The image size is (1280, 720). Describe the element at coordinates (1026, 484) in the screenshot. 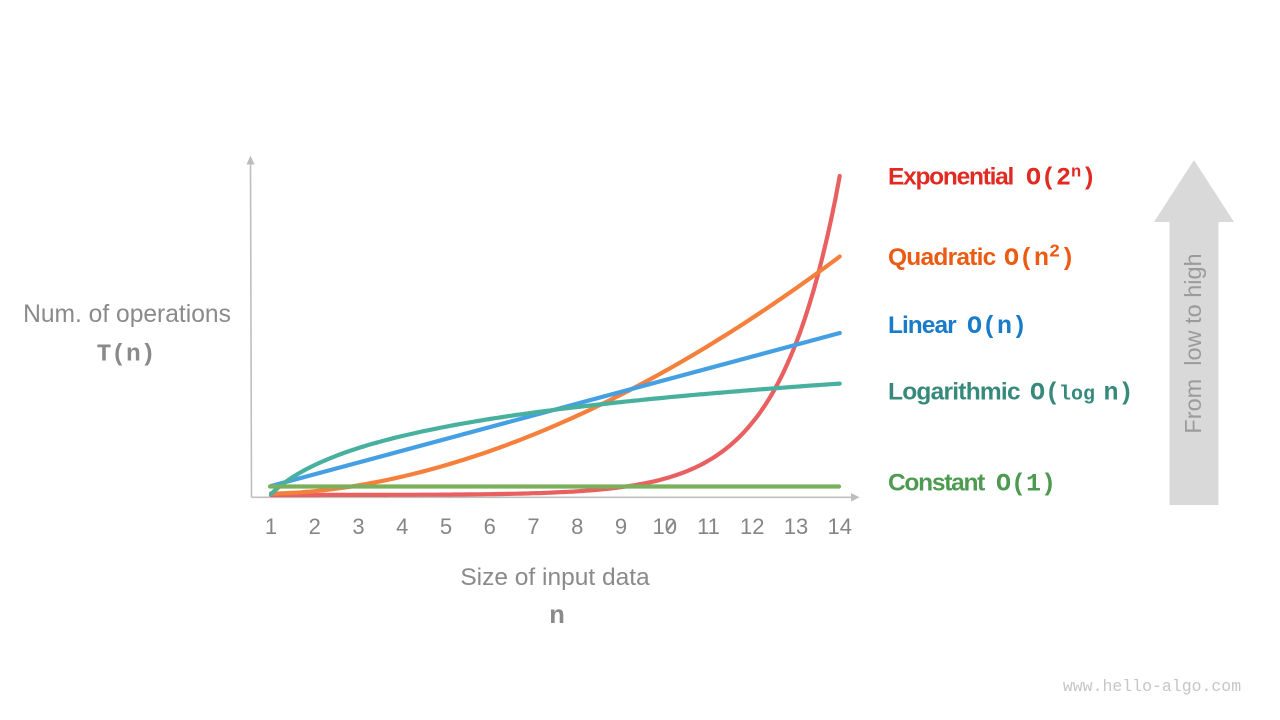

I see `svg-text: O(1)` at that location.